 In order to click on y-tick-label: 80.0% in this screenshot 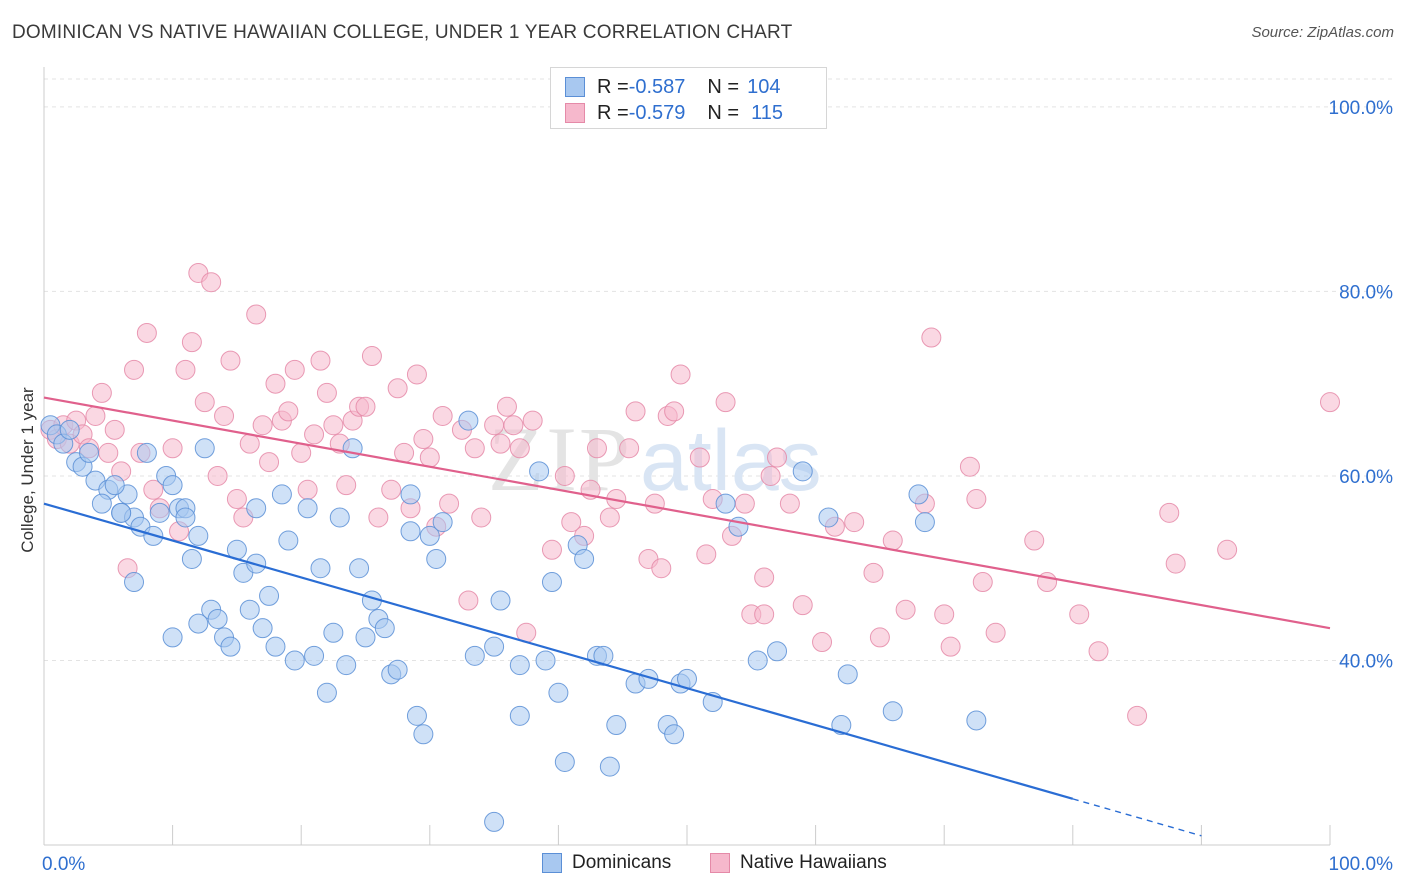, I will do `click(1366, 292)`.